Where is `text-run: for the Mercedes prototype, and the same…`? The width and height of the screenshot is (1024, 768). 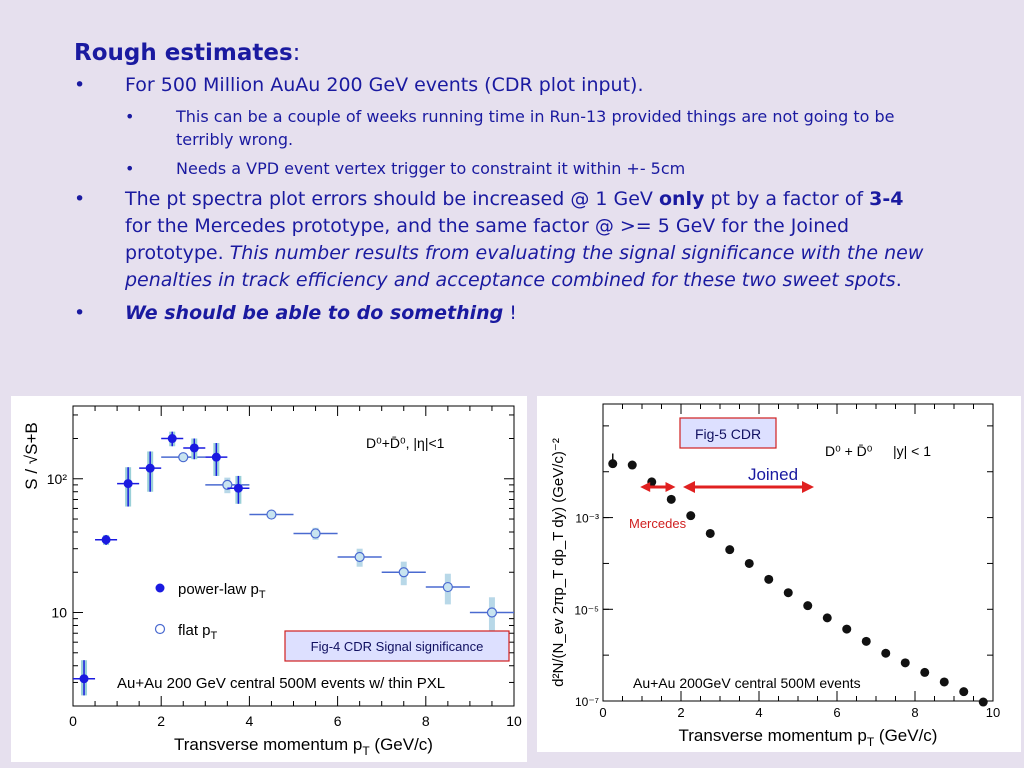
text-run: for the Mercedes prototype, and the same… is located at coordinates (487, 239).